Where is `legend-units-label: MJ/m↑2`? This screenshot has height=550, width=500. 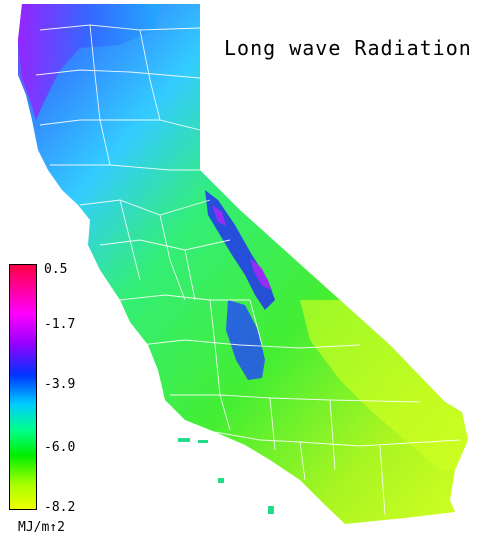
legend-units-label: MJ/m↑2 is located at coordinates (41, 527).